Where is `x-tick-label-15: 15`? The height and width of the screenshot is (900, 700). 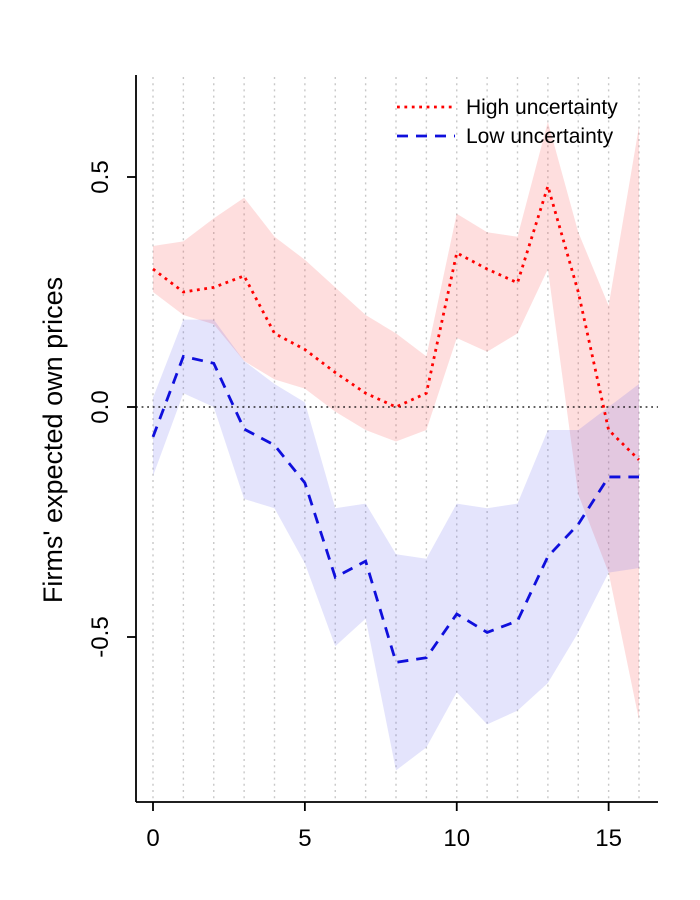 x-tick-label-15: 15 is located at coordinates (608, 838).